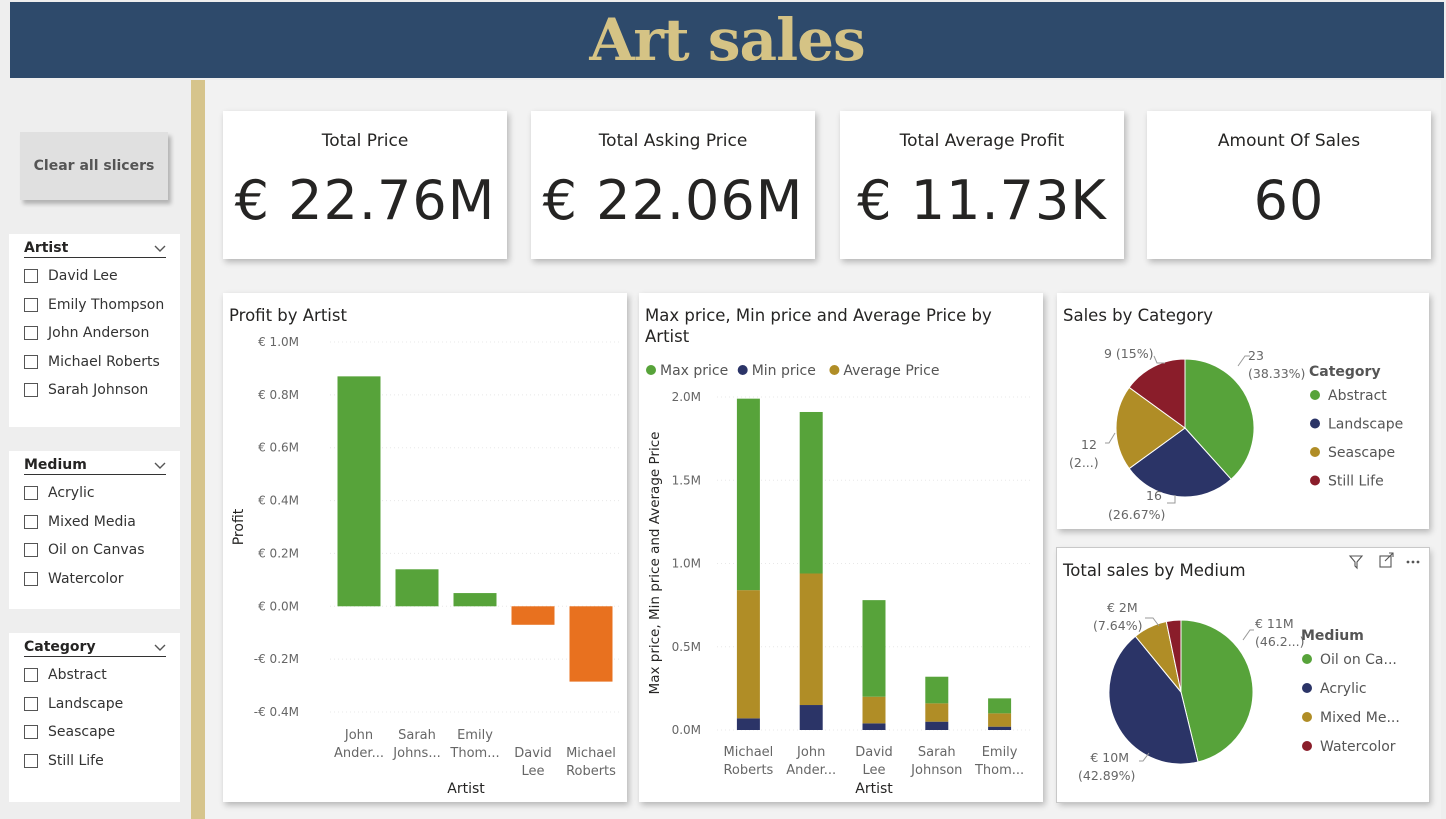 The width and height of the screenshot is (1446, 819). What do you see at coordinates (278, 606) in the screenshot?
I see `y-tick-label: € 0.0M` at bounding box center [278, 606].